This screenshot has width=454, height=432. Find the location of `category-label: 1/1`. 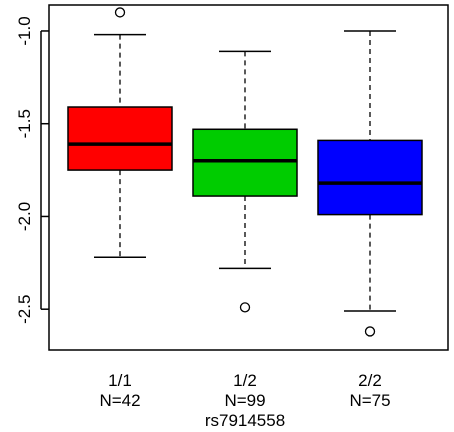

category-label: 1/1 is located at coordinates (120, 380).